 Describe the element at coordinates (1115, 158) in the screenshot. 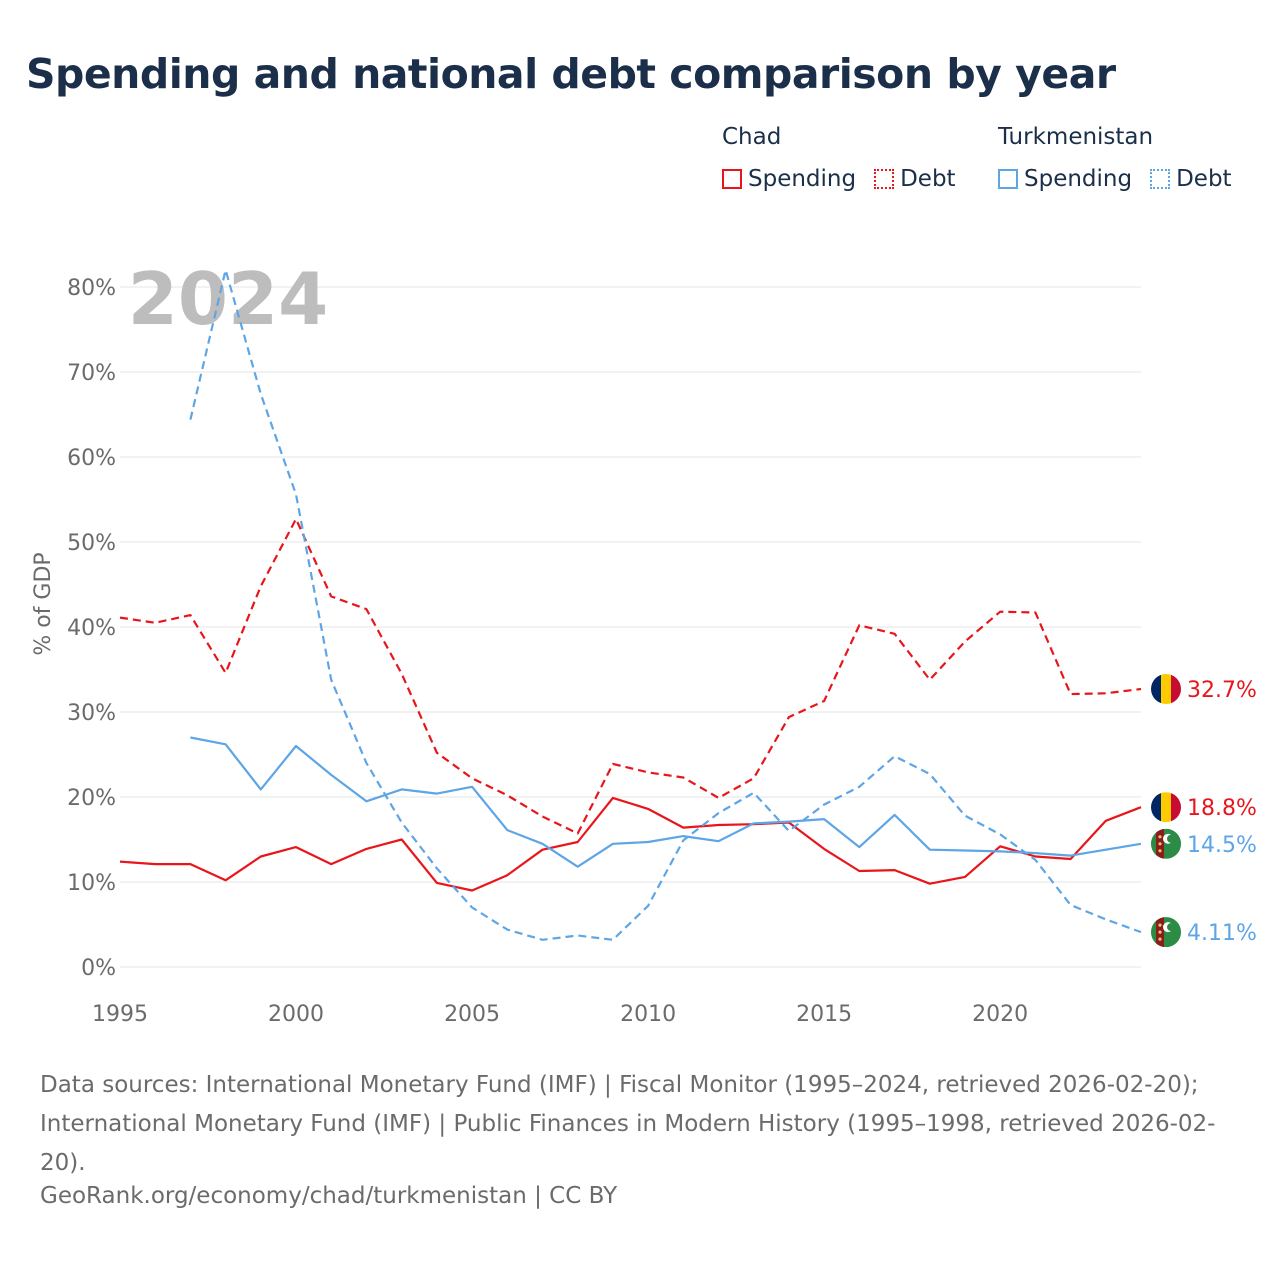

I see `legend-group-turkmenistan: Turkmenistan Spending Debt` at that location.